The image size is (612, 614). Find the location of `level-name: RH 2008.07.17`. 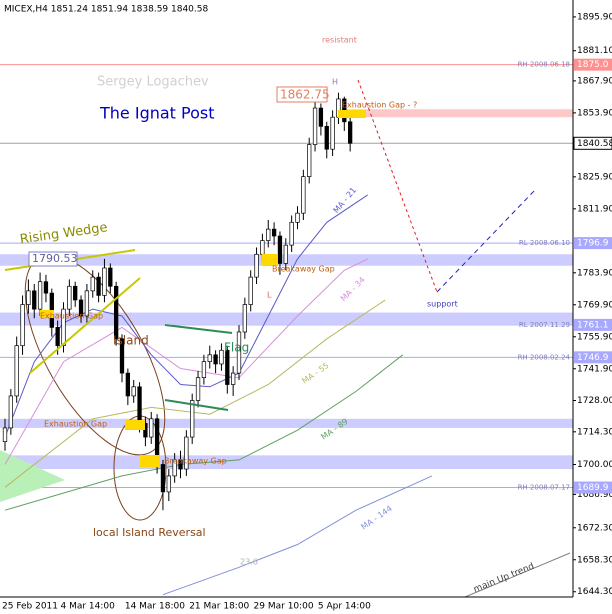

level-name: RH 2008.07.17 is located at coordinates (544, 488).